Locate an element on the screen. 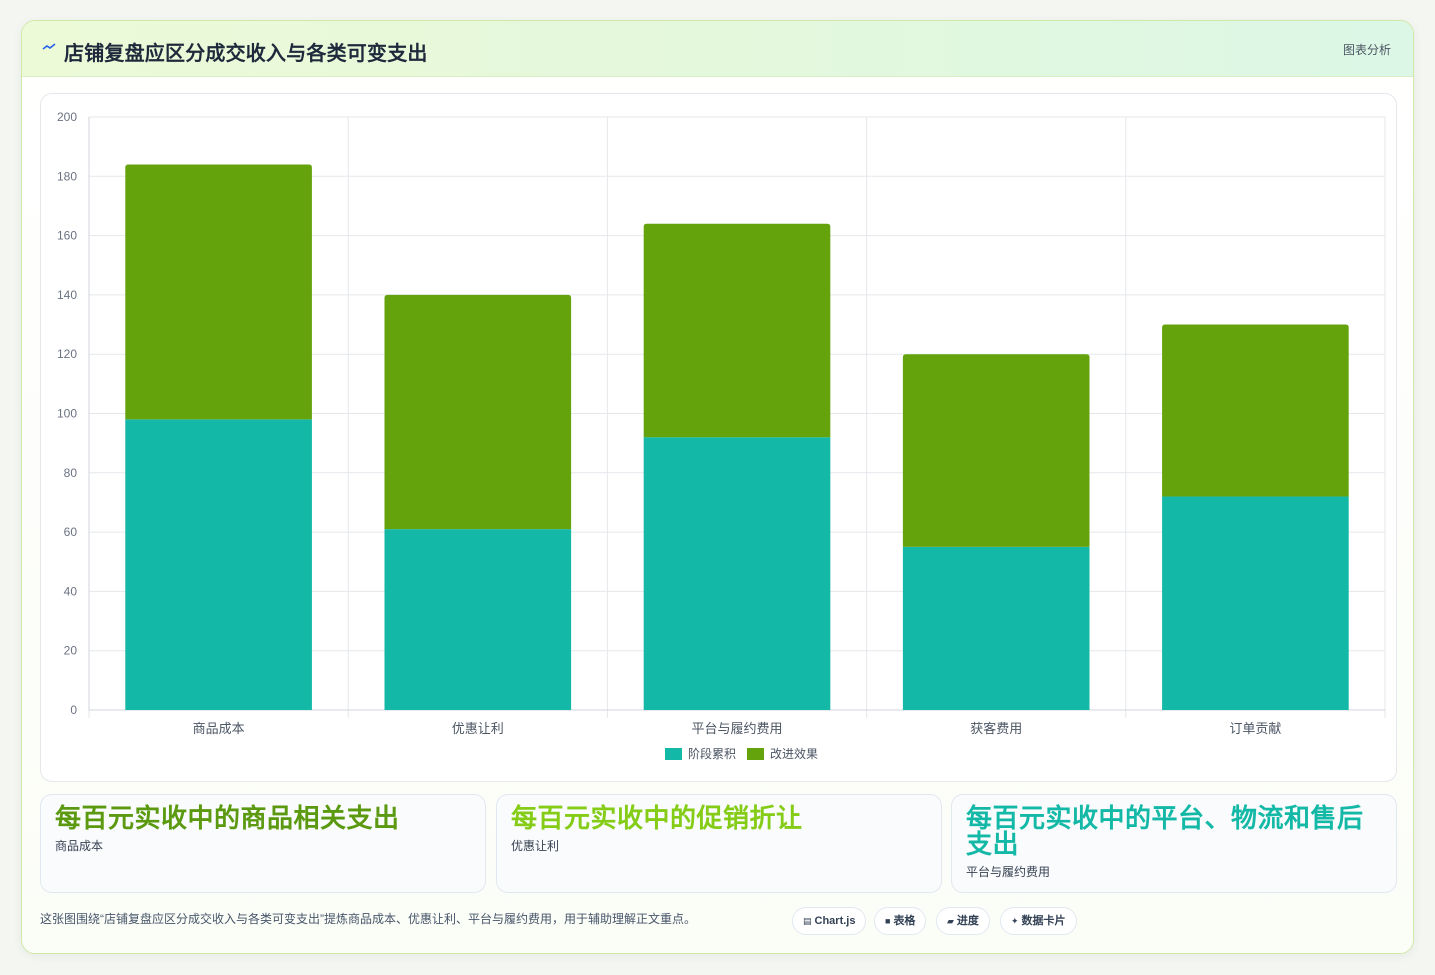 The width and height of the screenshot is (1435, 975). y-tick-label: 100 is located at coordinates (67, 414).